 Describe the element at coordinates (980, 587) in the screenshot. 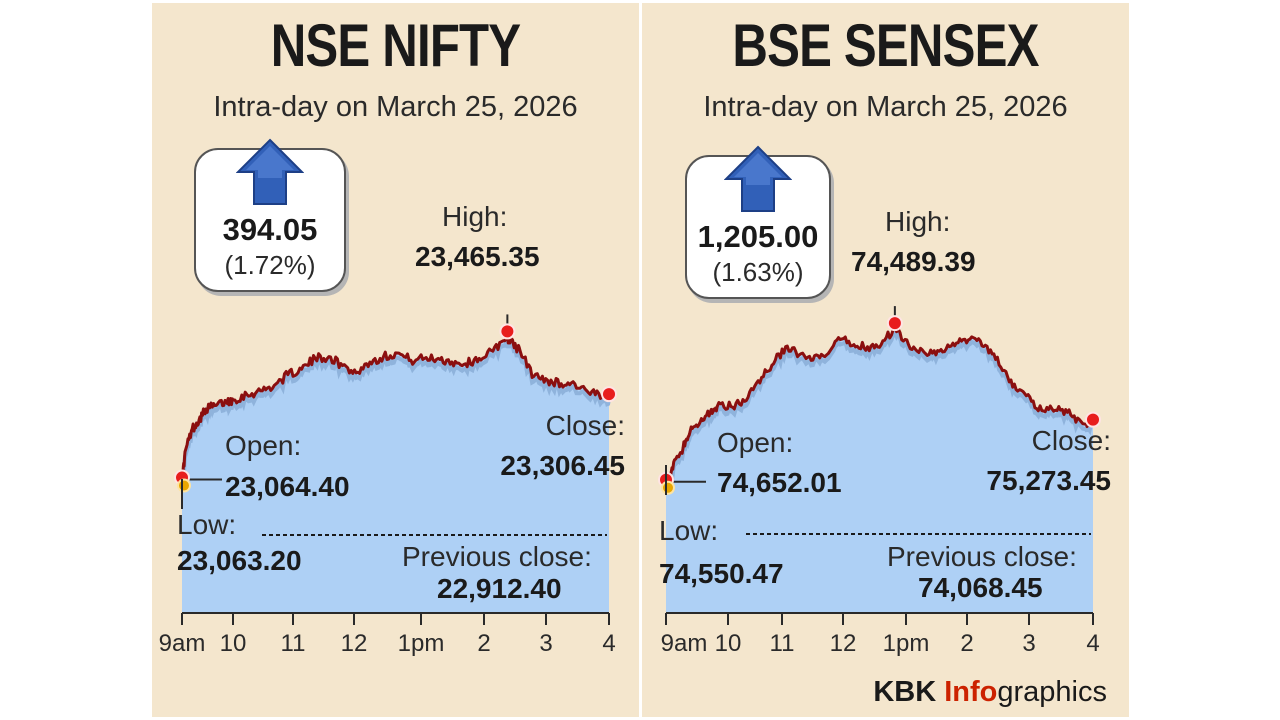

I see `previous-close-value: 74,068.45` at that location.